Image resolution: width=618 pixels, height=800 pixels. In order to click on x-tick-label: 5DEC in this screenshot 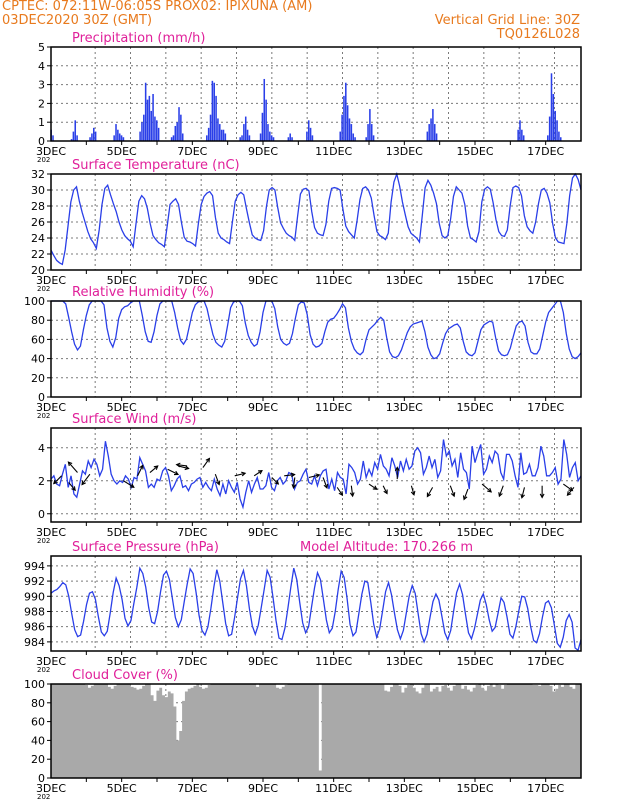, I will do `click(122, 407)`.